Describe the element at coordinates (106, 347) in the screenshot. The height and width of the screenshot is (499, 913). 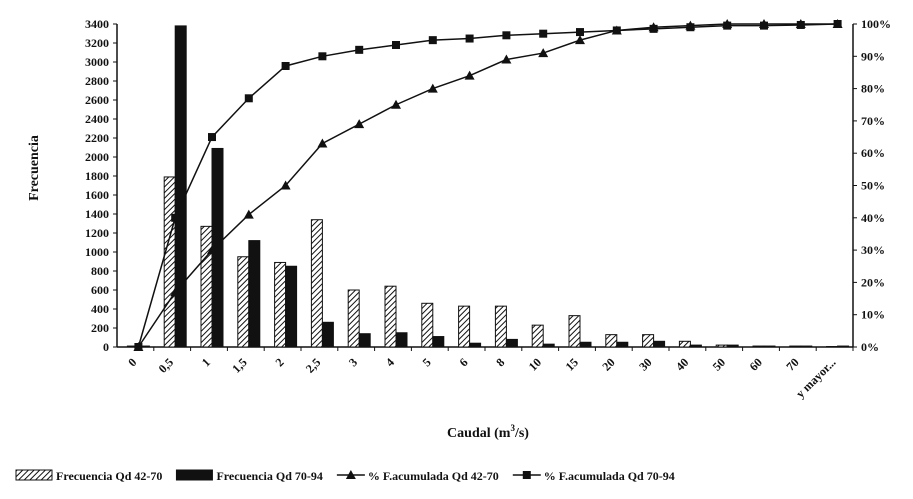
I see `y-tick-label: 0` at that location.